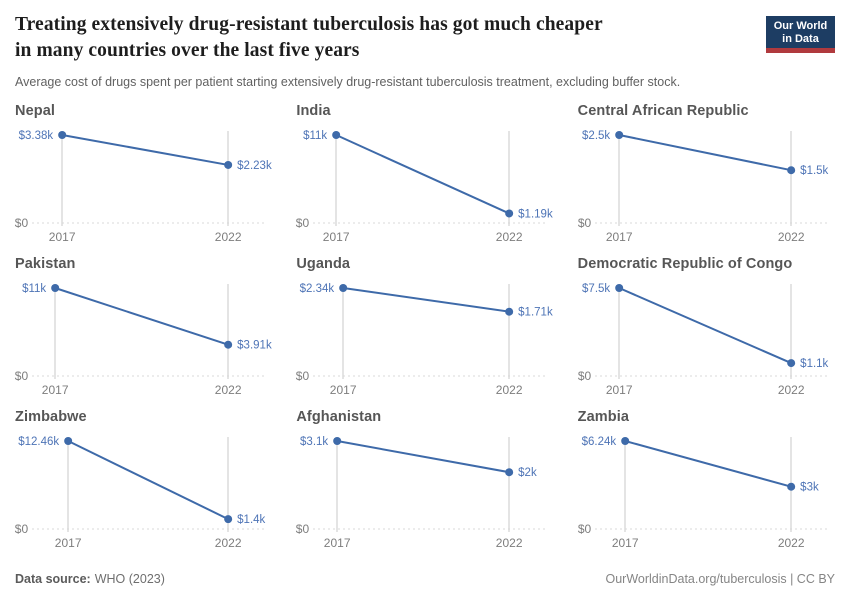  Describe the element at coordinates (809, 488) in the screenshot. I see `value-label-2022: $3k` at that location.